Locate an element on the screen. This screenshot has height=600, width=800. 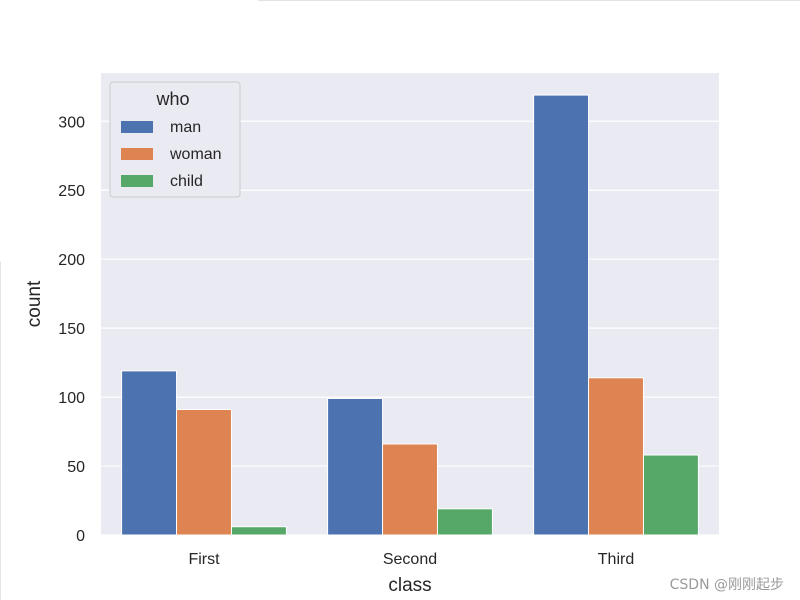
bar-woman-third is located at coordinates (616, 456).